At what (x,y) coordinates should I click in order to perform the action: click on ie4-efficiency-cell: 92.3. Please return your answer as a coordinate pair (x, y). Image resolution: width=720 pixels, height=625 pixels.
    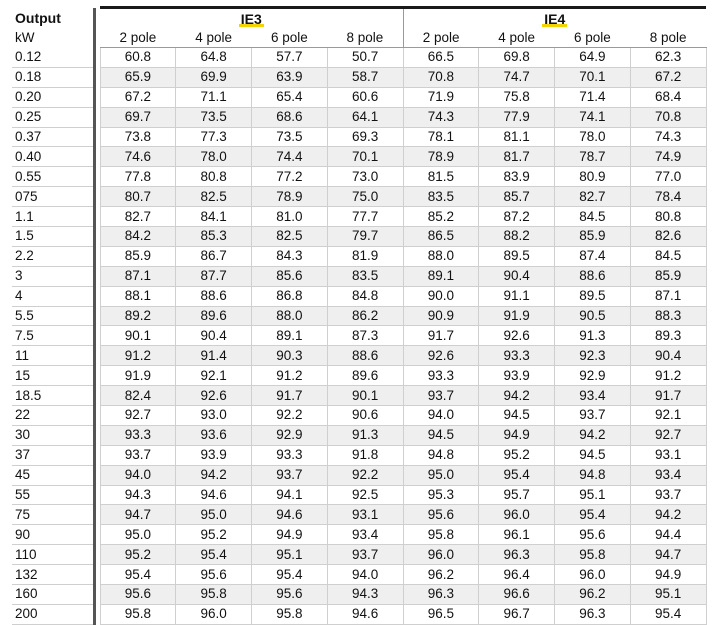
    Looking at the image, I should click on (592, 356).